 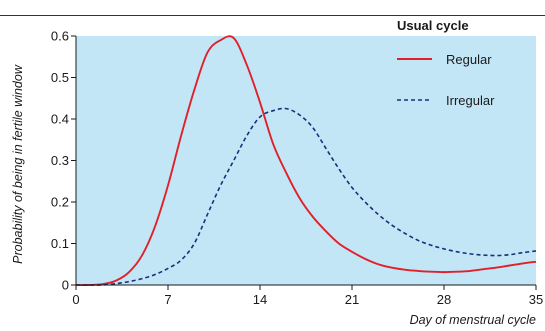 I want to click on legend-title: Usual cycle, so click(x=433, y=25).